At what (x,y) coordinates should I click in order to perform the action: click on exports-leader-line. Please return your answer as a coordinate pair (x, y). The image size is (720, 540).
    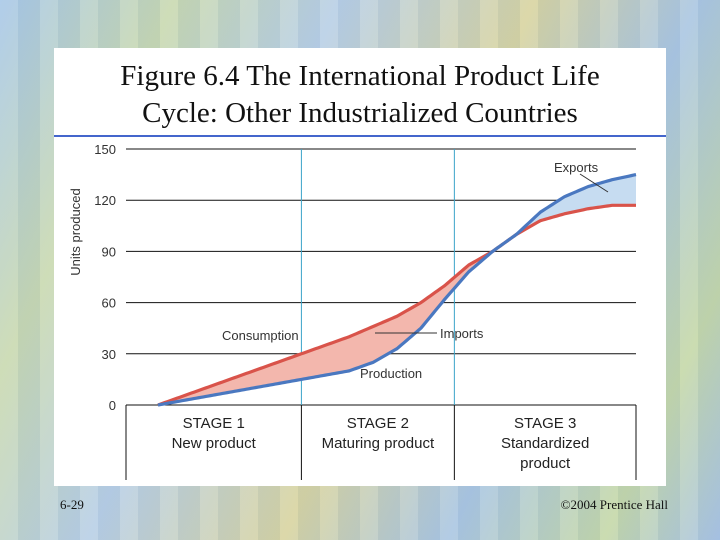
    Looking at the image, I should click on (594, 183).